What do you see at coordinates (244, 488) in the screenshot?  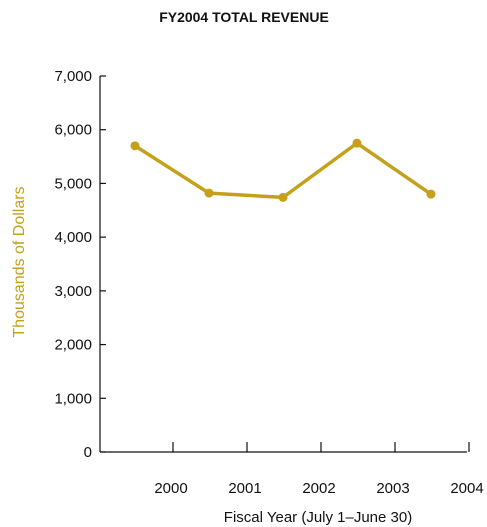 I see `x-tick-label: 2001` at bounding box center [244, 488].